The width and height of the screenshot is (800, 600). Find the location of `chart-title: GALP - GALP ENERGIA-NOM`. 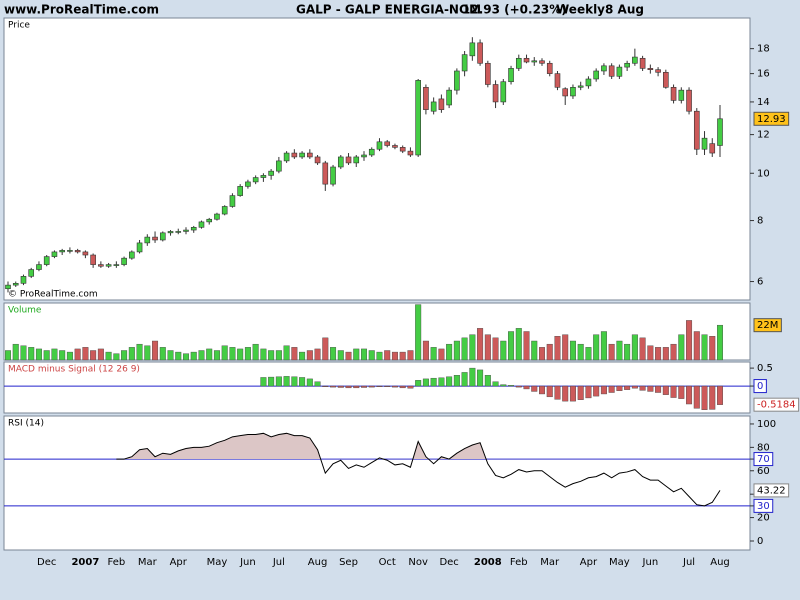

chart-title: GALP - GALP ENERGIA-NOM is located at coordinates (388, 10).